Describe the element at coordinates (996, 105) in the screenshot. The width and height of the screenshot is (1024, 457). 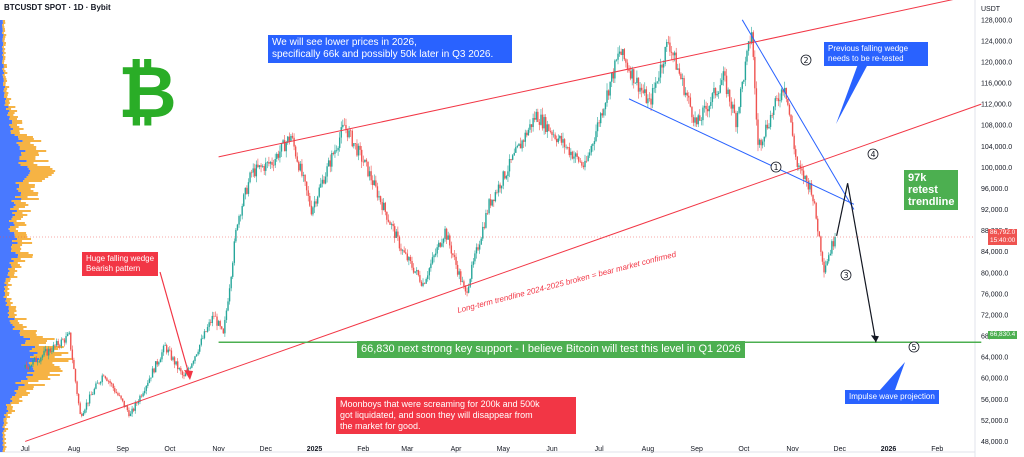
I see `y-tick-label: 112,000.0` at that location.